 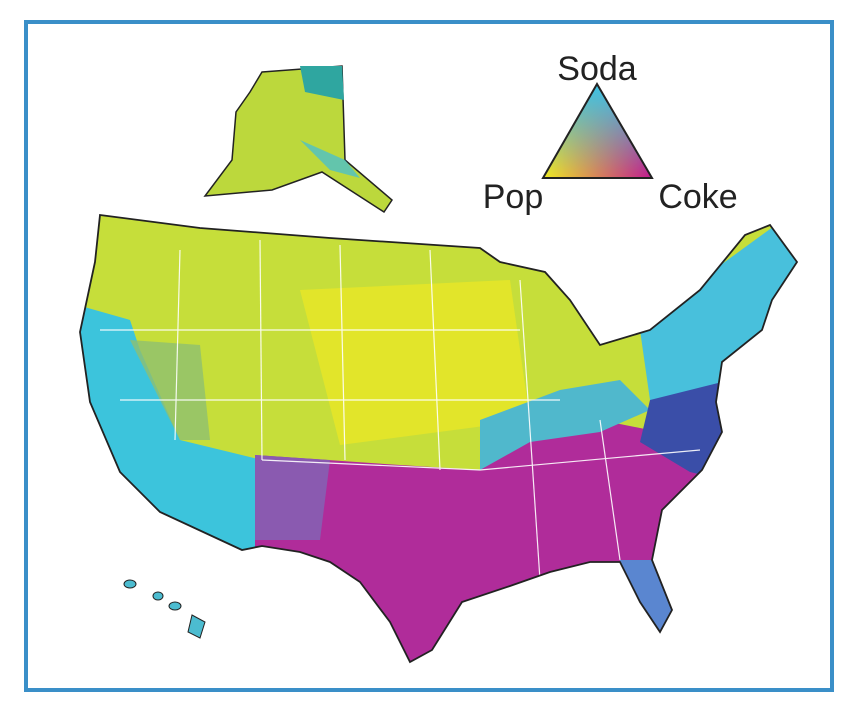 I want to click on legend-label-left: Pop, so click(x=513, y=197).